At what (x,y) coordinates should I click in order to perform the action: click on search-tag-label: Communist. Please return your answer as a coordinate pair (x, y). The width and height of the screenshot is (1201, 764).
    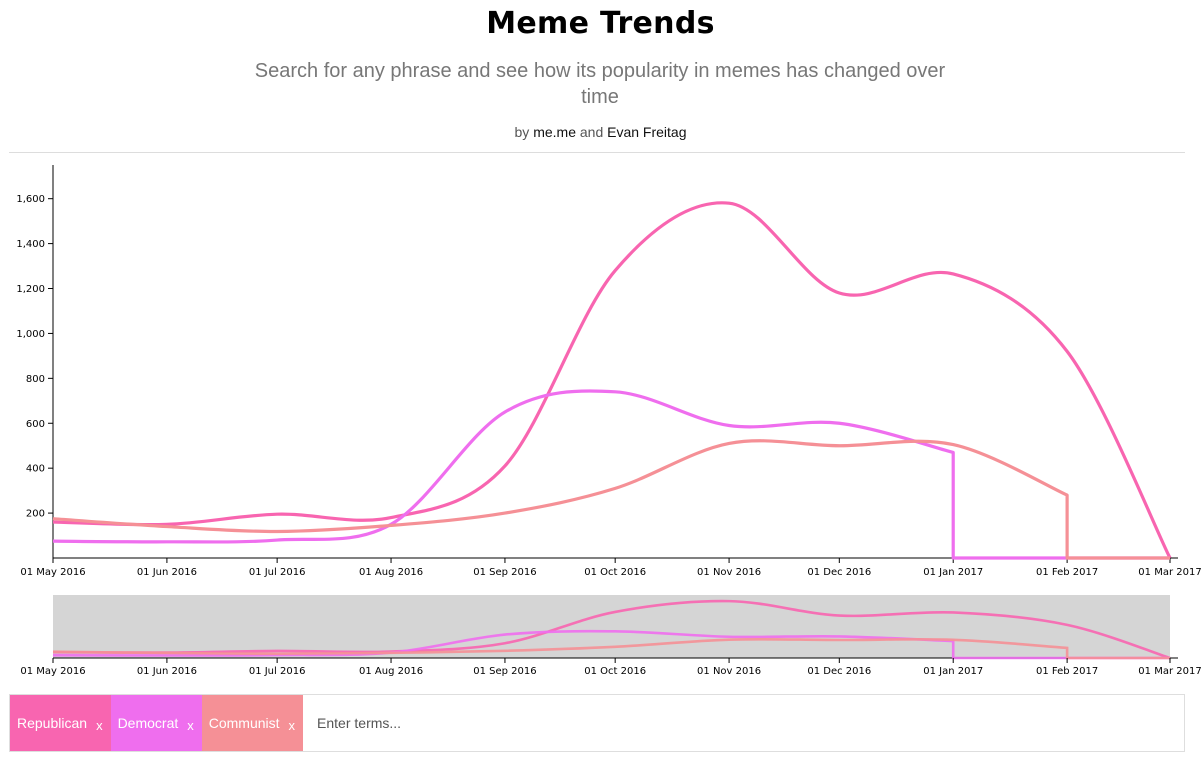
    Looking at the image, I should click on (244, 723).